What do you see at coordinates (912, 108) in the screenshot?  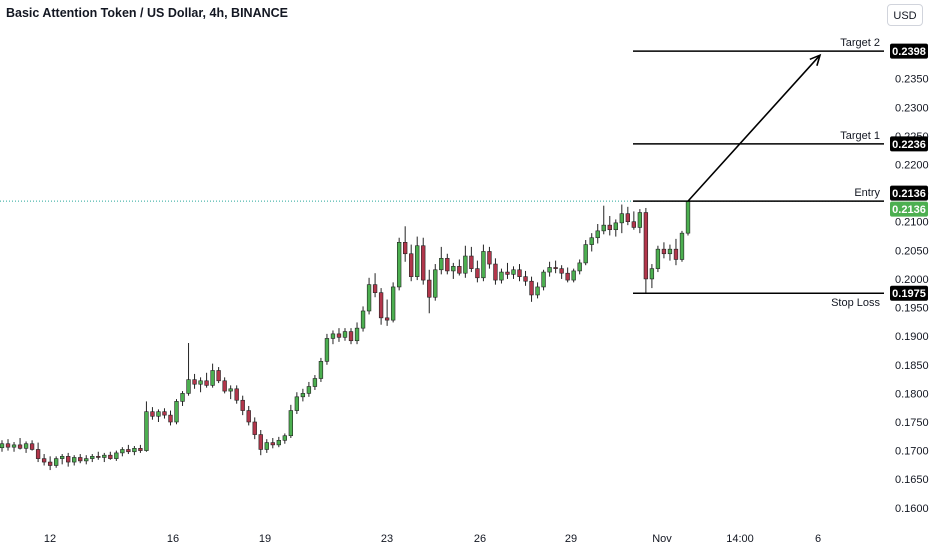 I see `price-tick-label: 0.2300` at bounding box center [912, 108].